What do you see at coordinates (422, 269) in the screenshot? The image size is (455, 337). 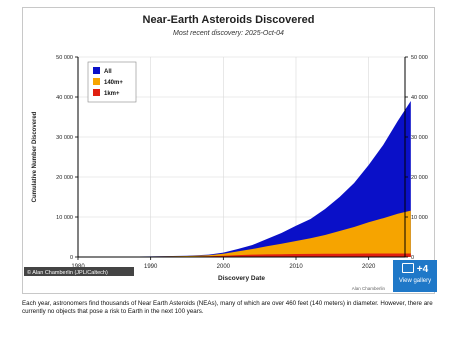 I see `gallery-count-text: +4` at bounding box center [422, 269].